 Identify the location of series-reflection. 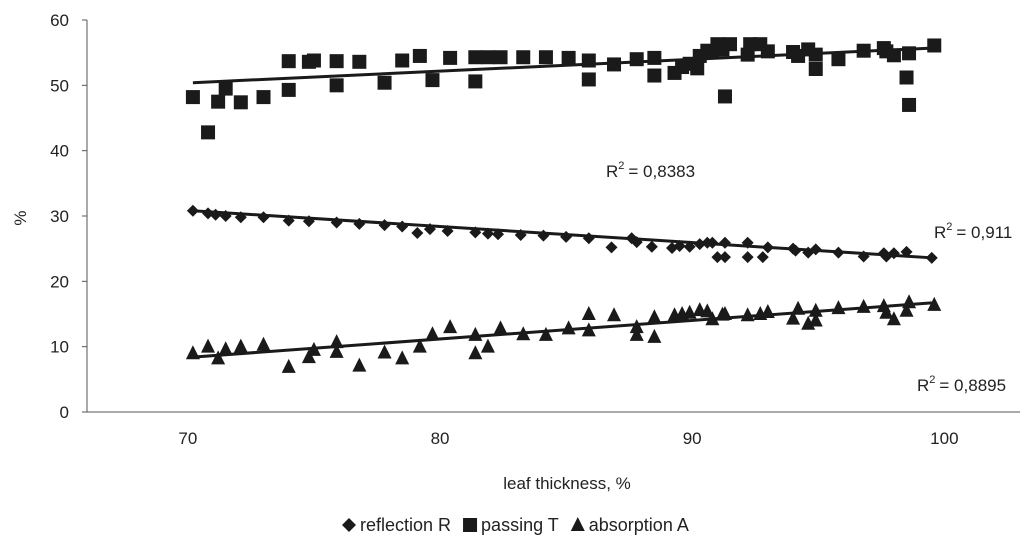
(562, 234).